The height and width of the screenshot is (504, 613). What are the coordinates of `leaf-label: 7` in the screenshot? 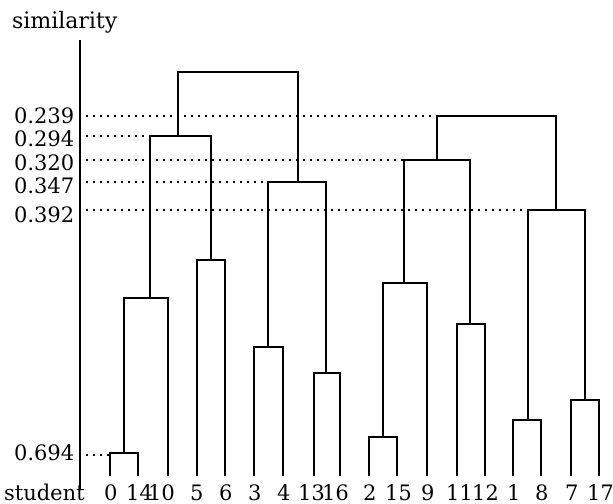 It's located at (571, 492).